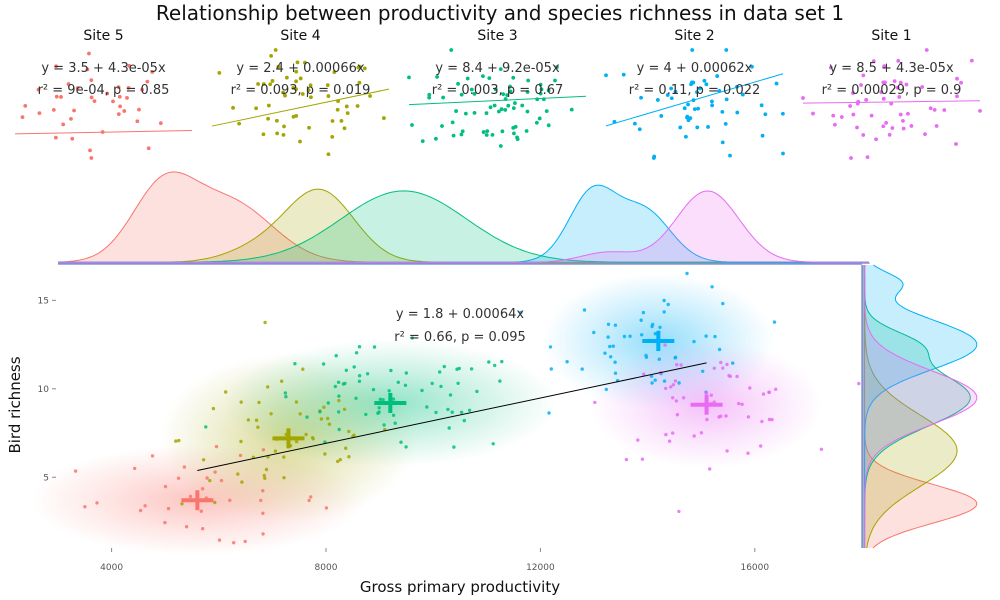 Image resolution: width=1000 pixels, height=600 pixels. Describe the element at coordinates (540, 568) in the screenshot. I see `x-tick-label: 12000` at that location.